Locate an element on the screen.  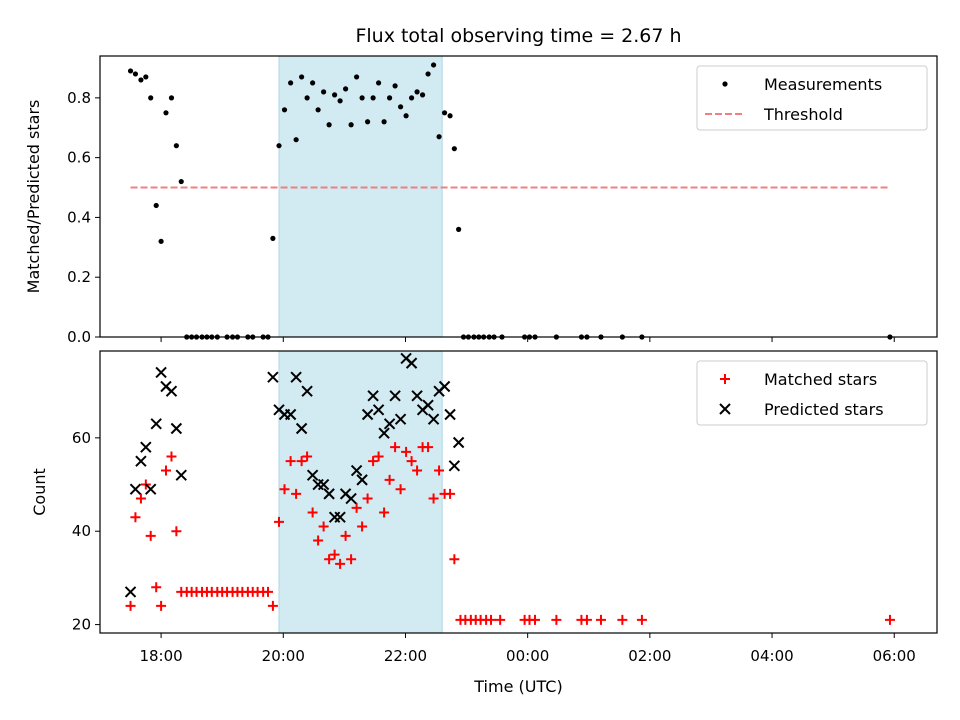
legend-box is located at coordinates (812, 98).